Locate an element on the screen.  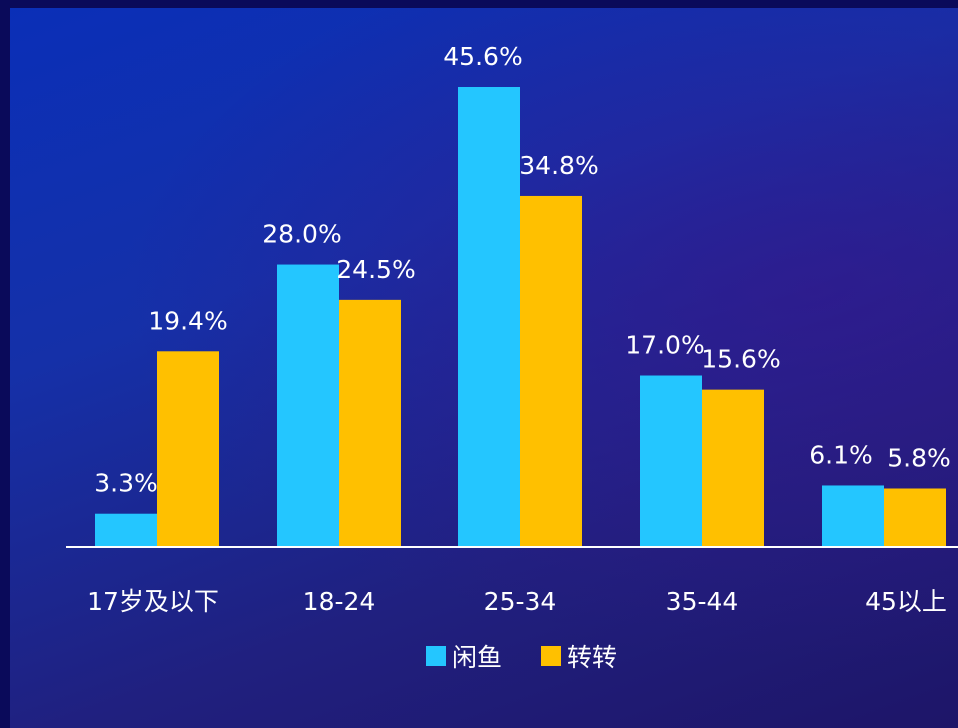
legend-swatch-xianyu is located at coordinates (436, 656).